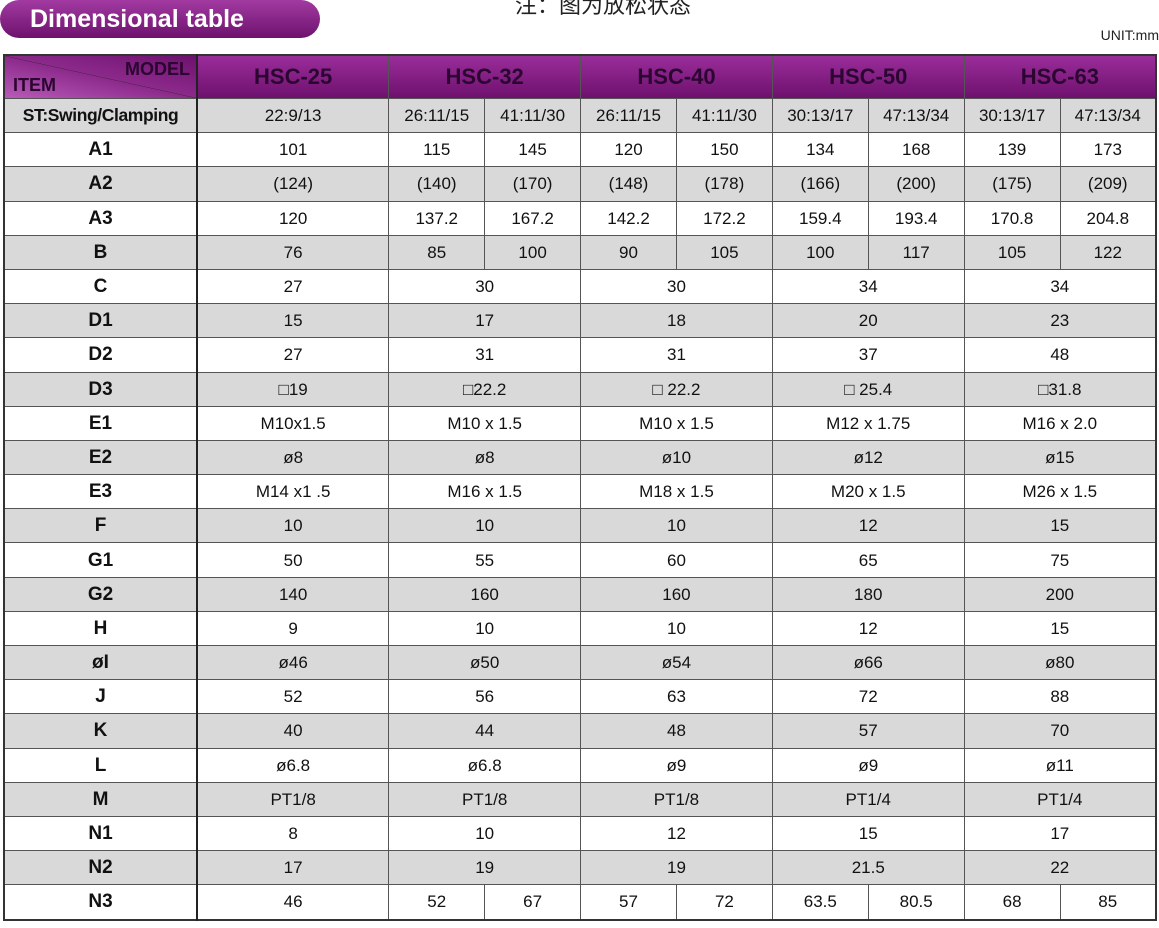 The height and width of the screenshot is (928, 1159). I want to click on table-row: N2 17 19 19 21.5 22, so click(580, 868).